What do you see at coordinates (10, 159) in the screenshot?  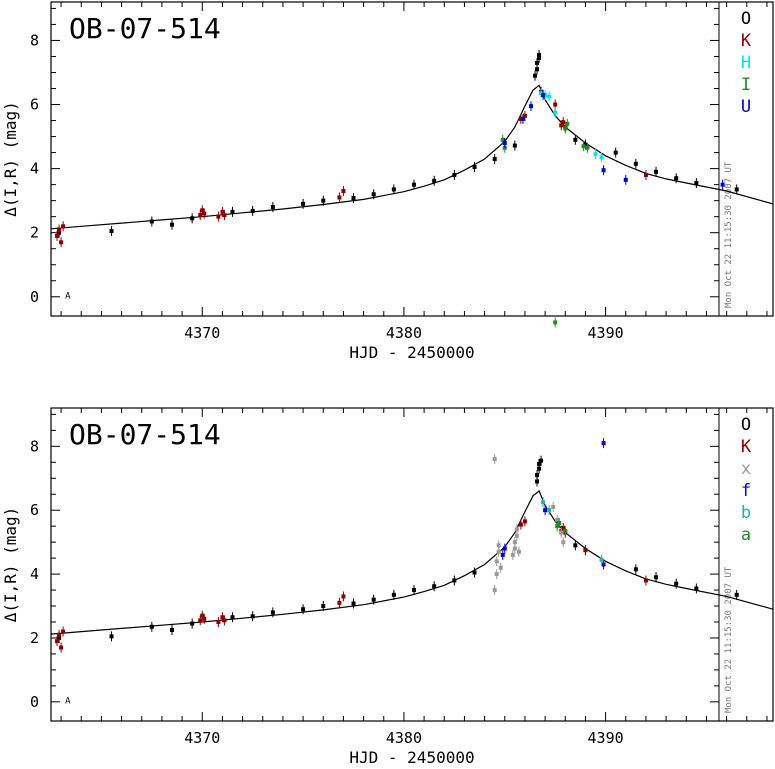 I see `y-axis-label: Δ(I,R) (mag)` at bounding box center [10, 159].